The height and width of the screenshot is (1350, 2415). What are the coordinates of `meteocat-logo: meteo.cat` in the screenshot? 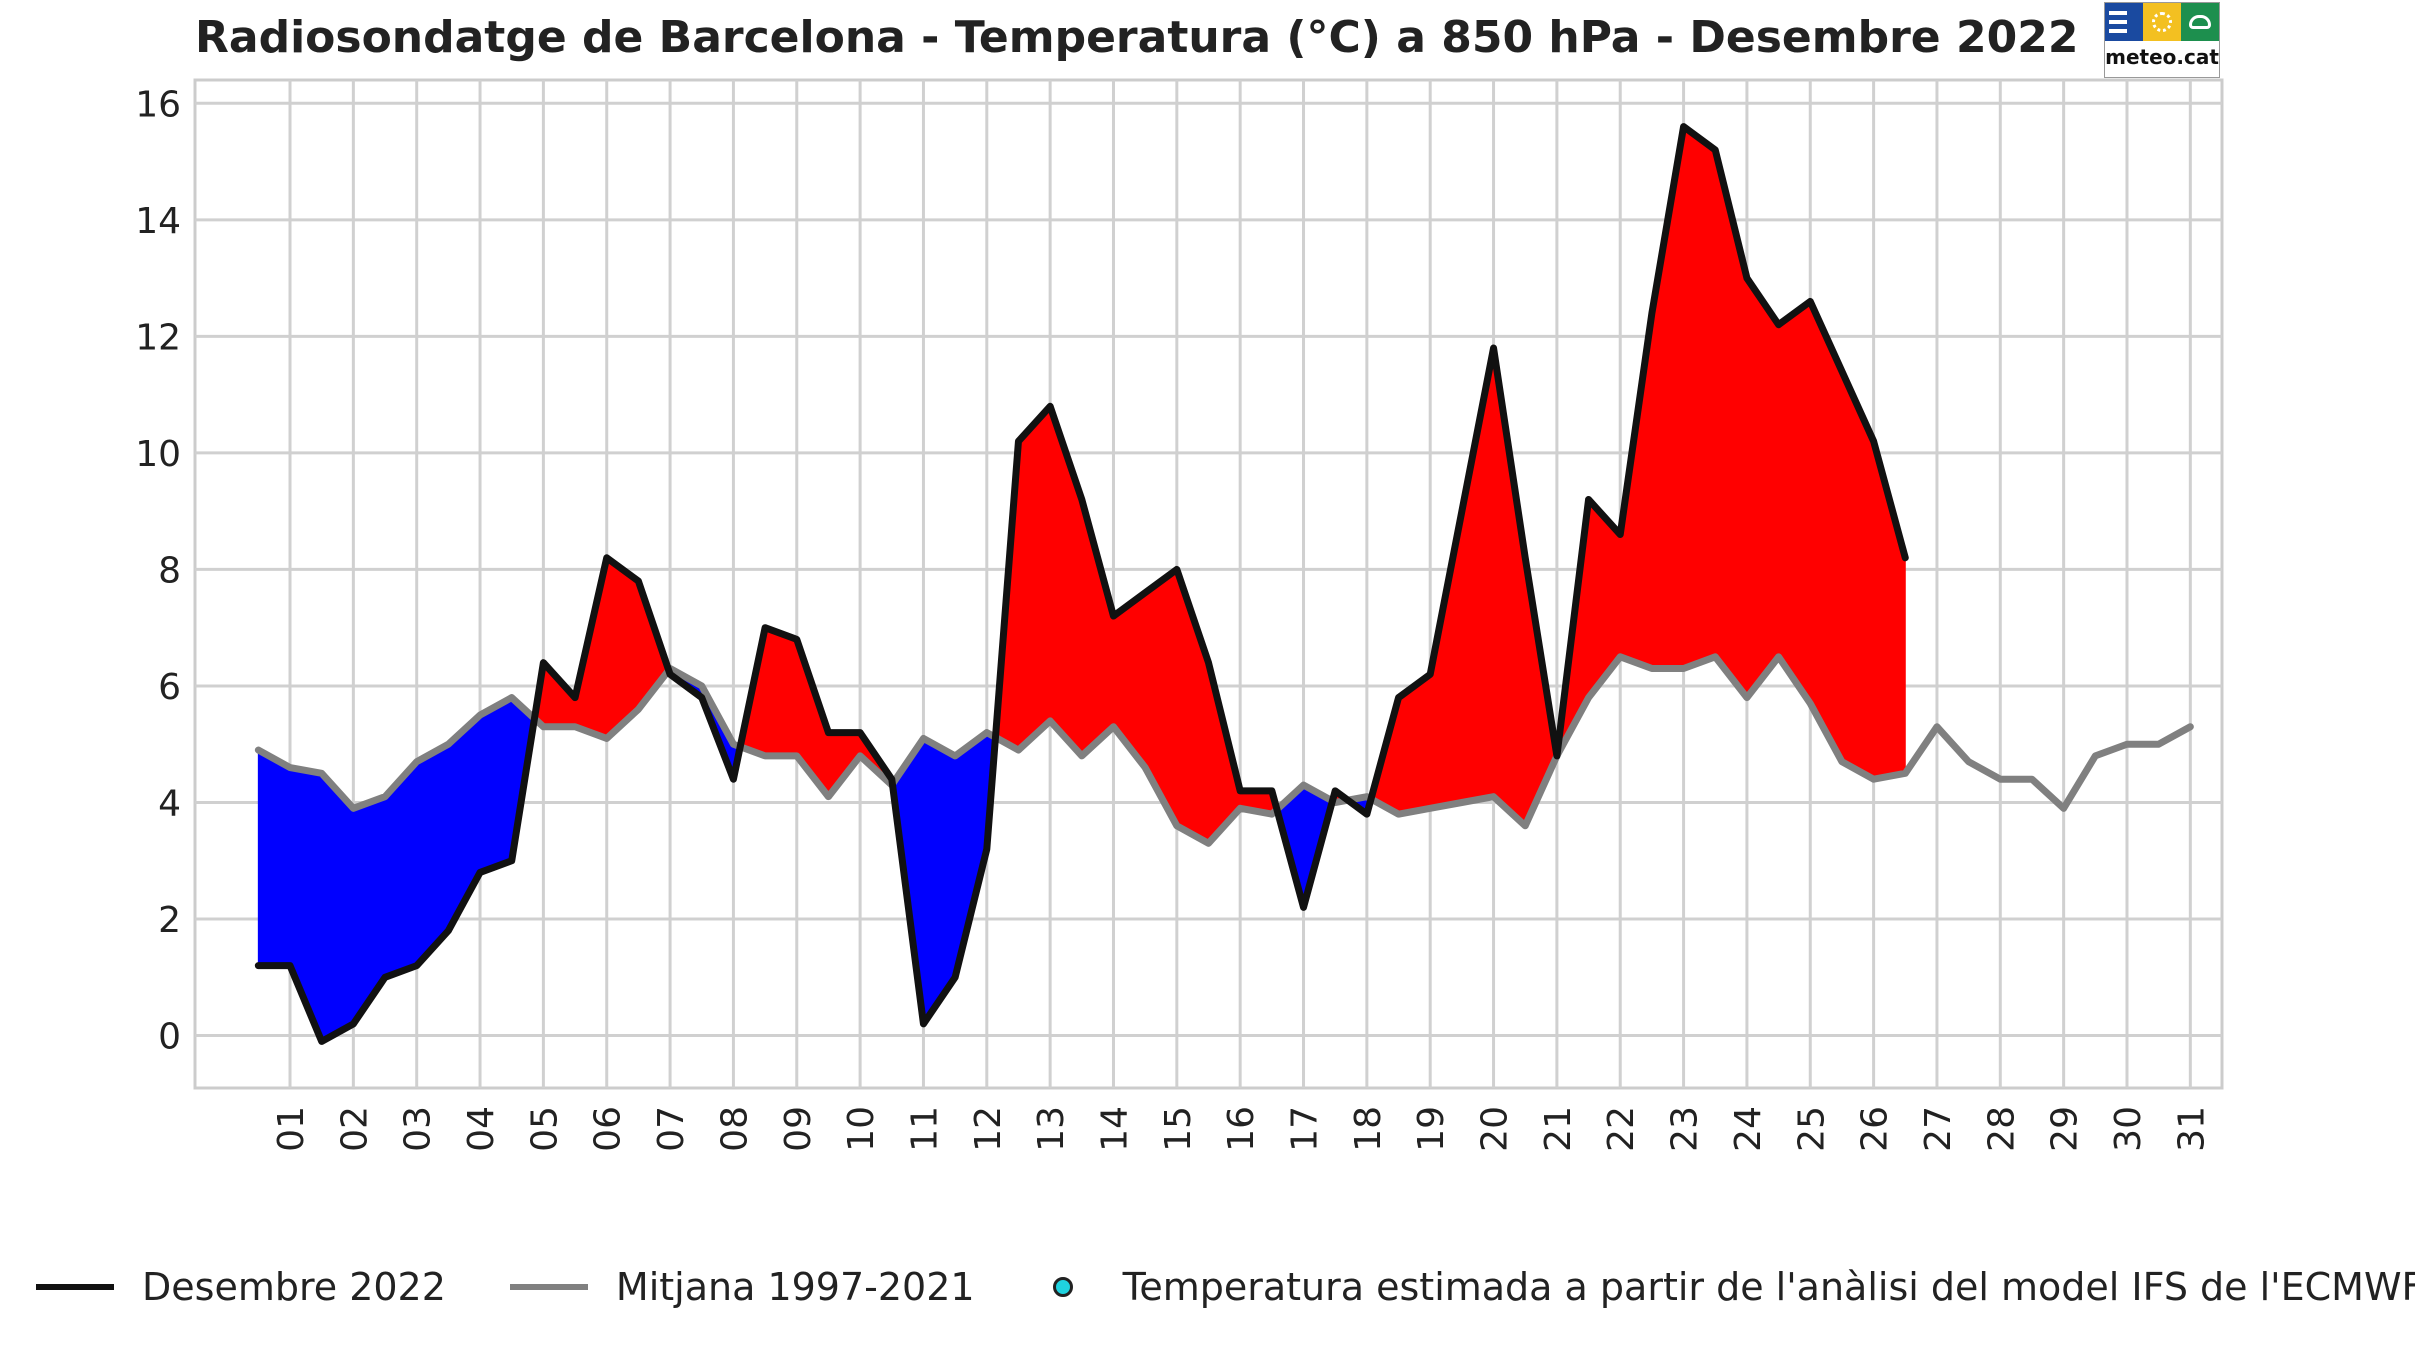 It's located at (2162, 40).